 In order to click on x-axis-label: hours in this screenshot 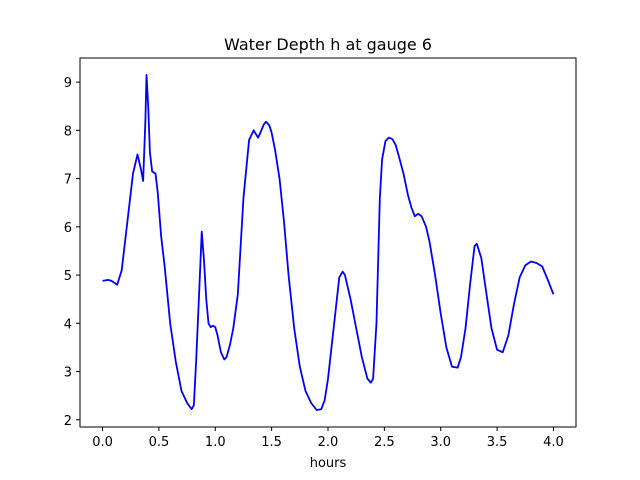, I will do `click(328, 463)`.